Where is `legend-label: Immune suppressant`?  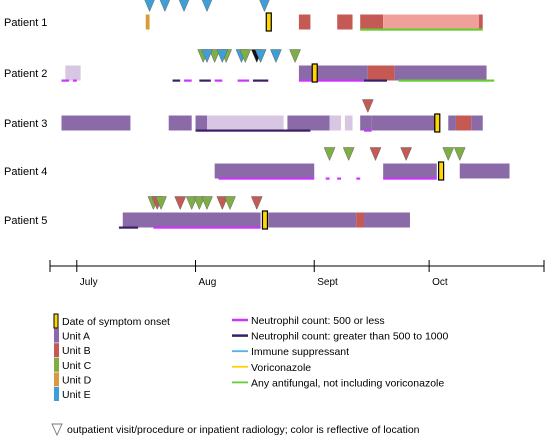 legend-label: Immune suppressant is located at coordinates (300, 352).